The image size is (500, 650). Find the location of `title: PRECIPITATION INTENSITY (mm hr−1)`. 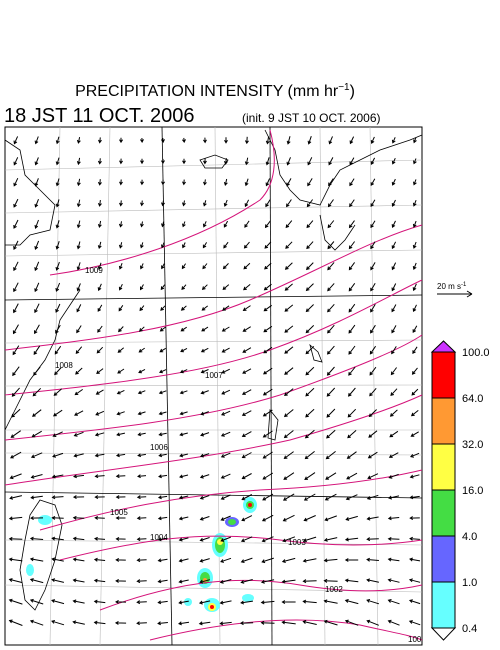

title: PRECIPITATION INTENSITY (mm hr−1) is located at coordinates (215, 91).